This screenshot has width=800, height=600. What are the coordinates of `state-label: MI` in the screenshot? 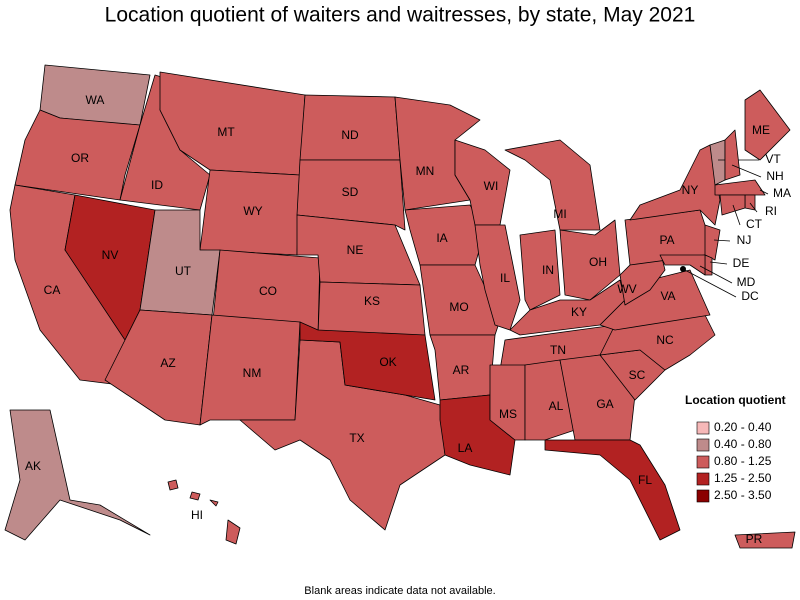 It's located at (559, 214).